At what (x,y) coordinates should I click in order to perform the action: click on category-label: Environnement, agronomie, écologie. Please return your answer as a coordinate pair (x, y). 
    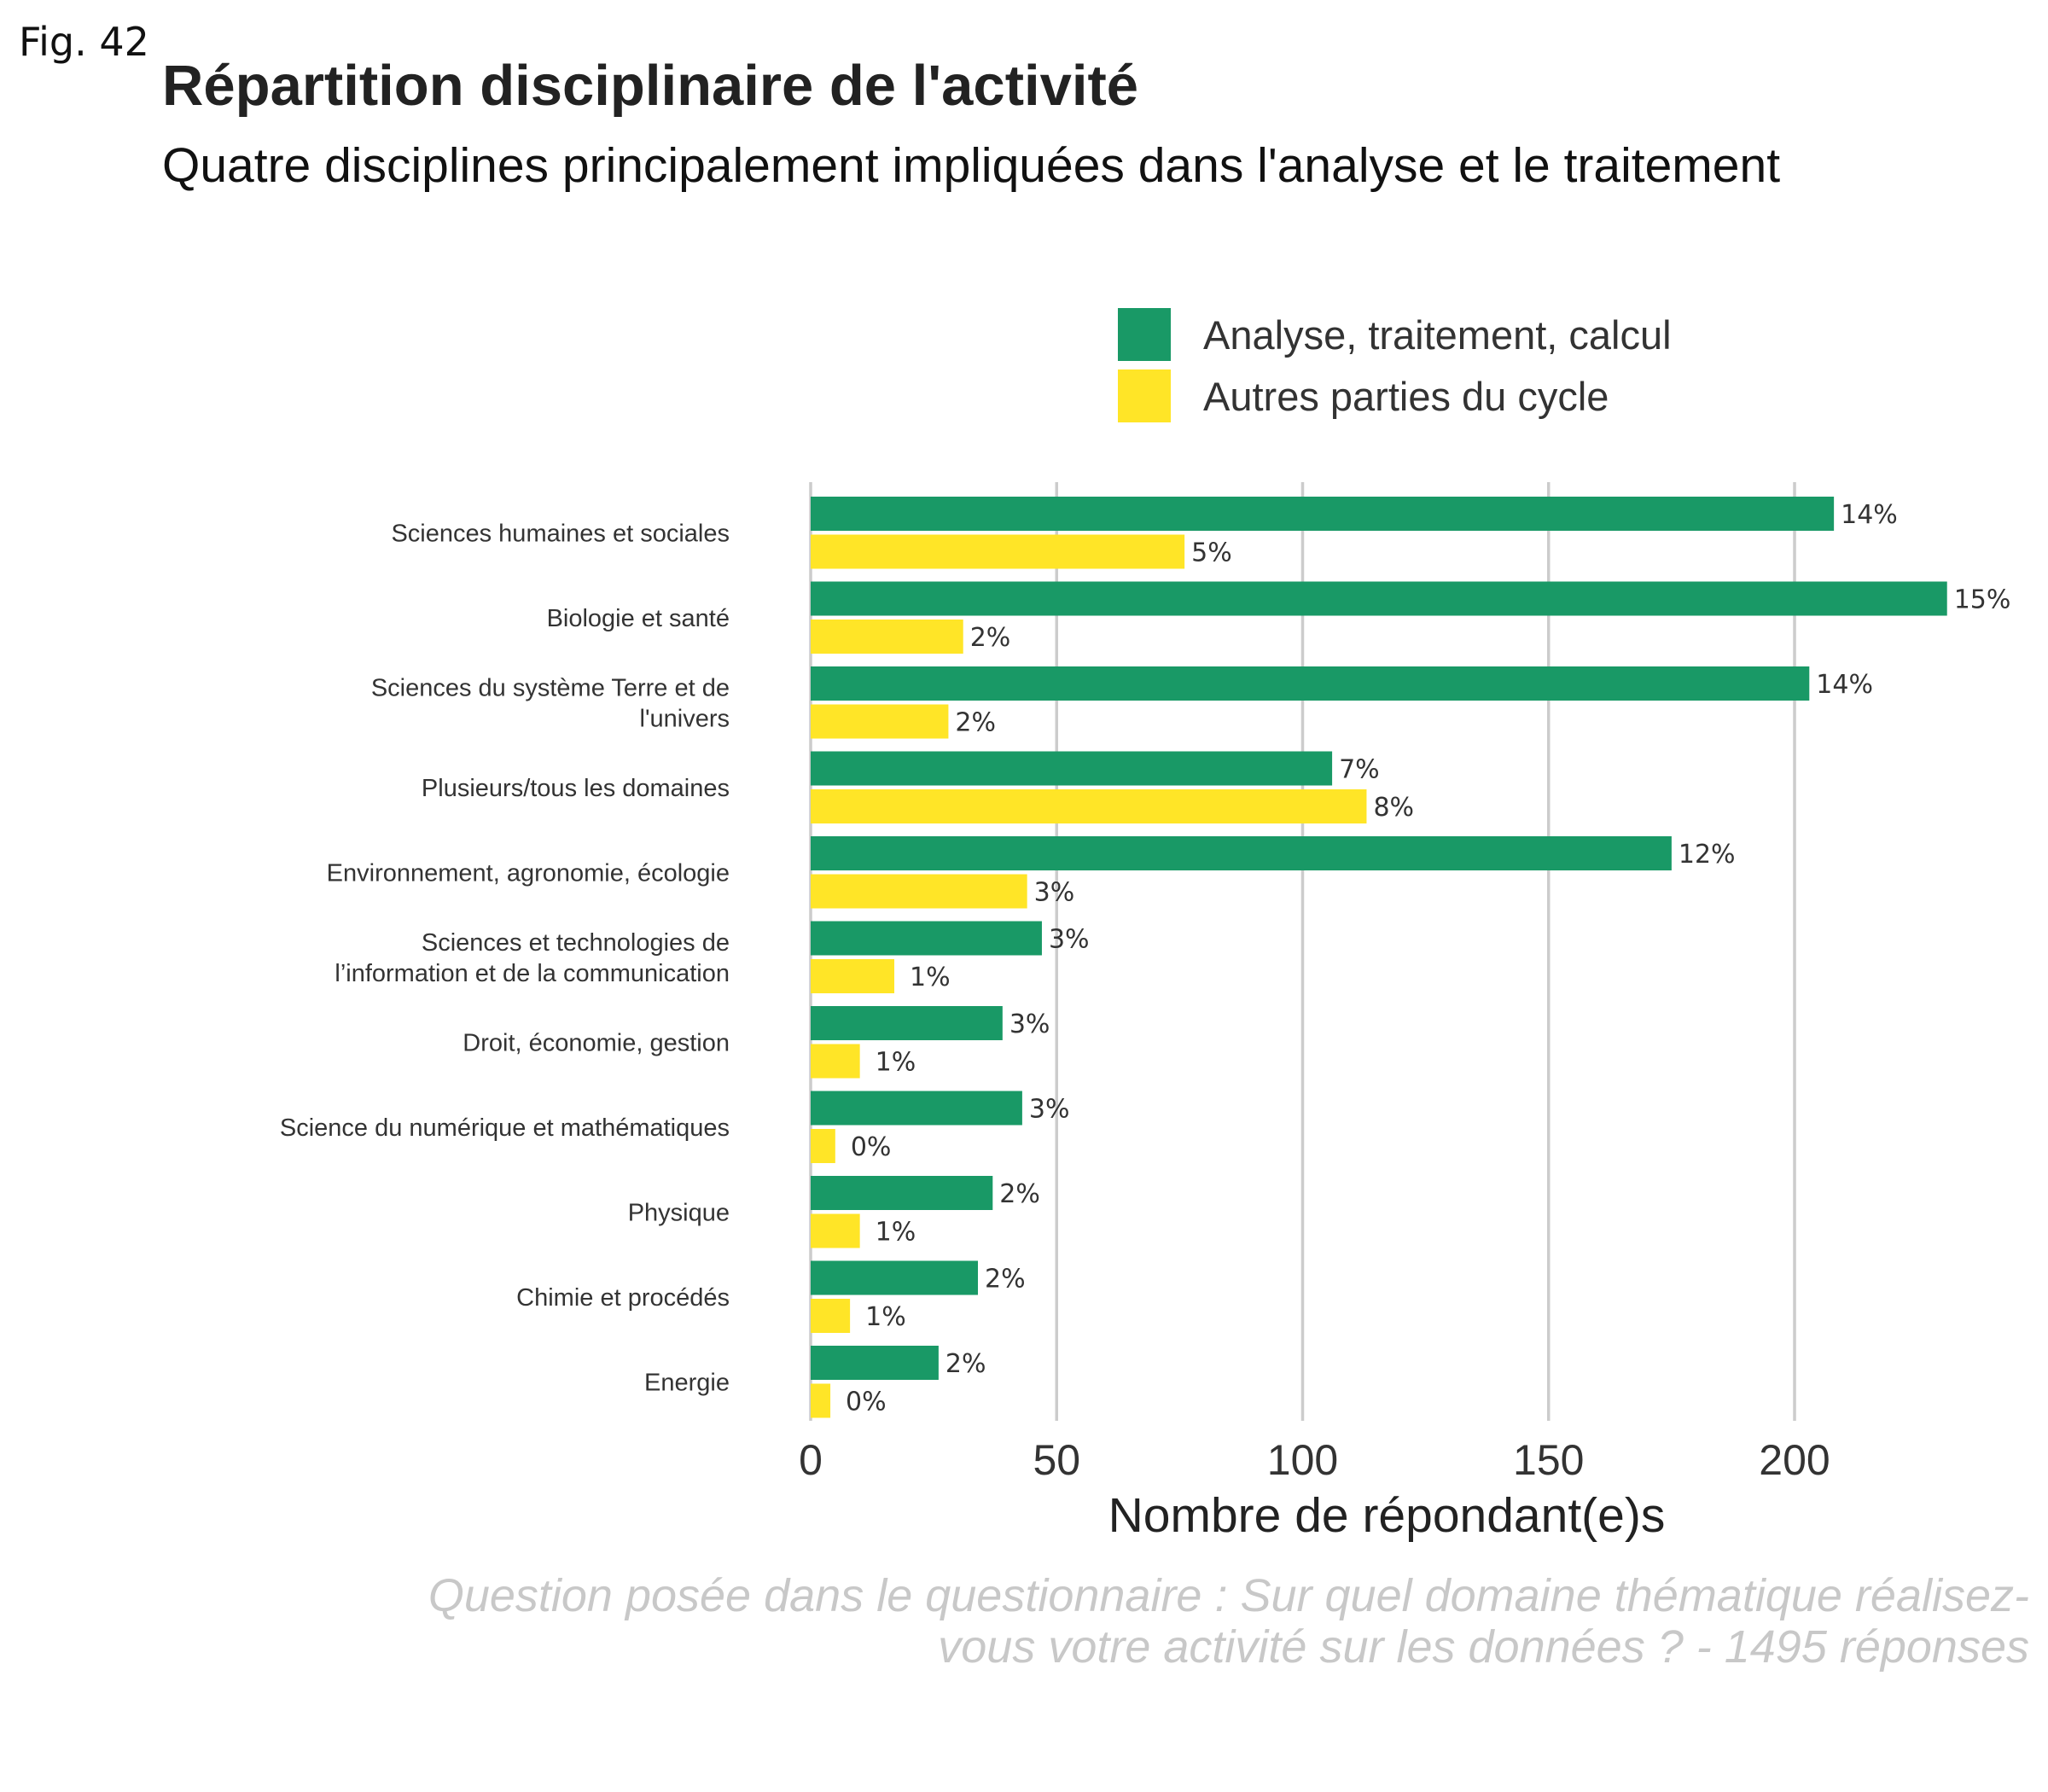
    Looking at the image, I should click on (528, 873).